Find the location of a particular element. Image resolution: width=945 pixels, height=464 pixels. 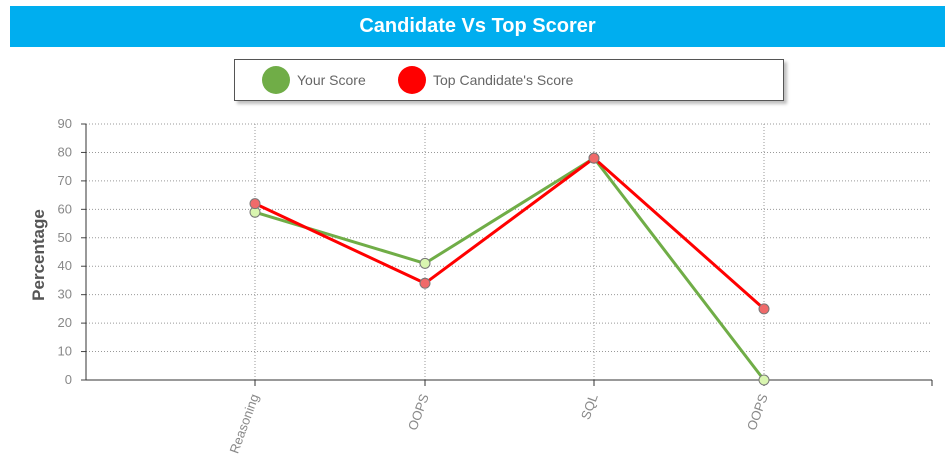

legend-item-top-score: Top Candidate's Score is located at coordinates (485, 80).